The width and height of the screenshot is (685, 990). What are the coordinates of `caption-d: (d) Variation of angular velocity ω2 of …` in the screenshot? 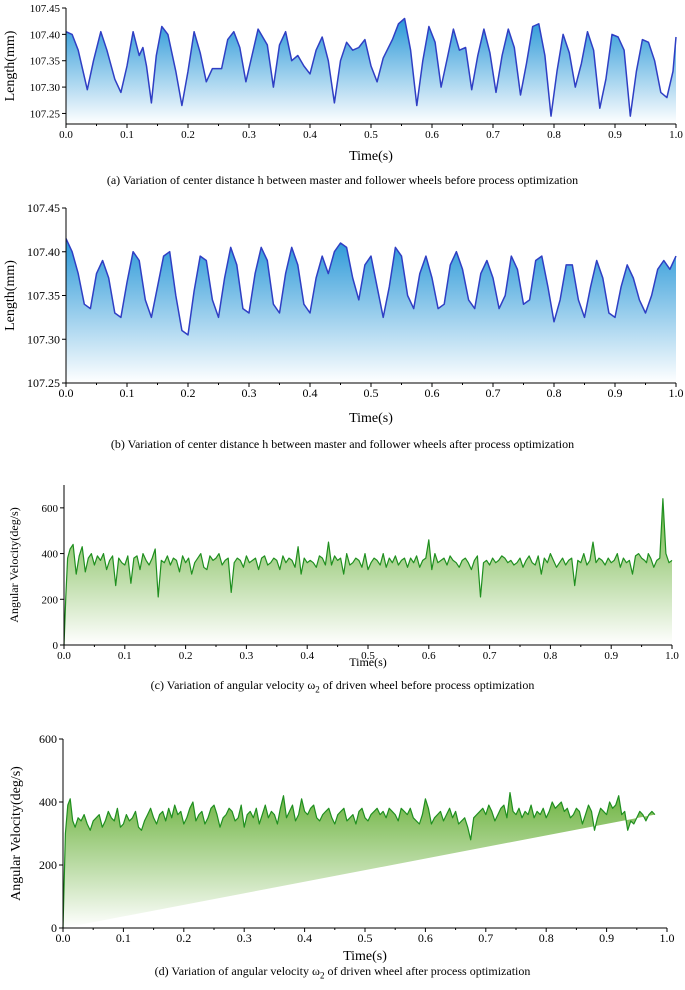 It's located at (342, 972).